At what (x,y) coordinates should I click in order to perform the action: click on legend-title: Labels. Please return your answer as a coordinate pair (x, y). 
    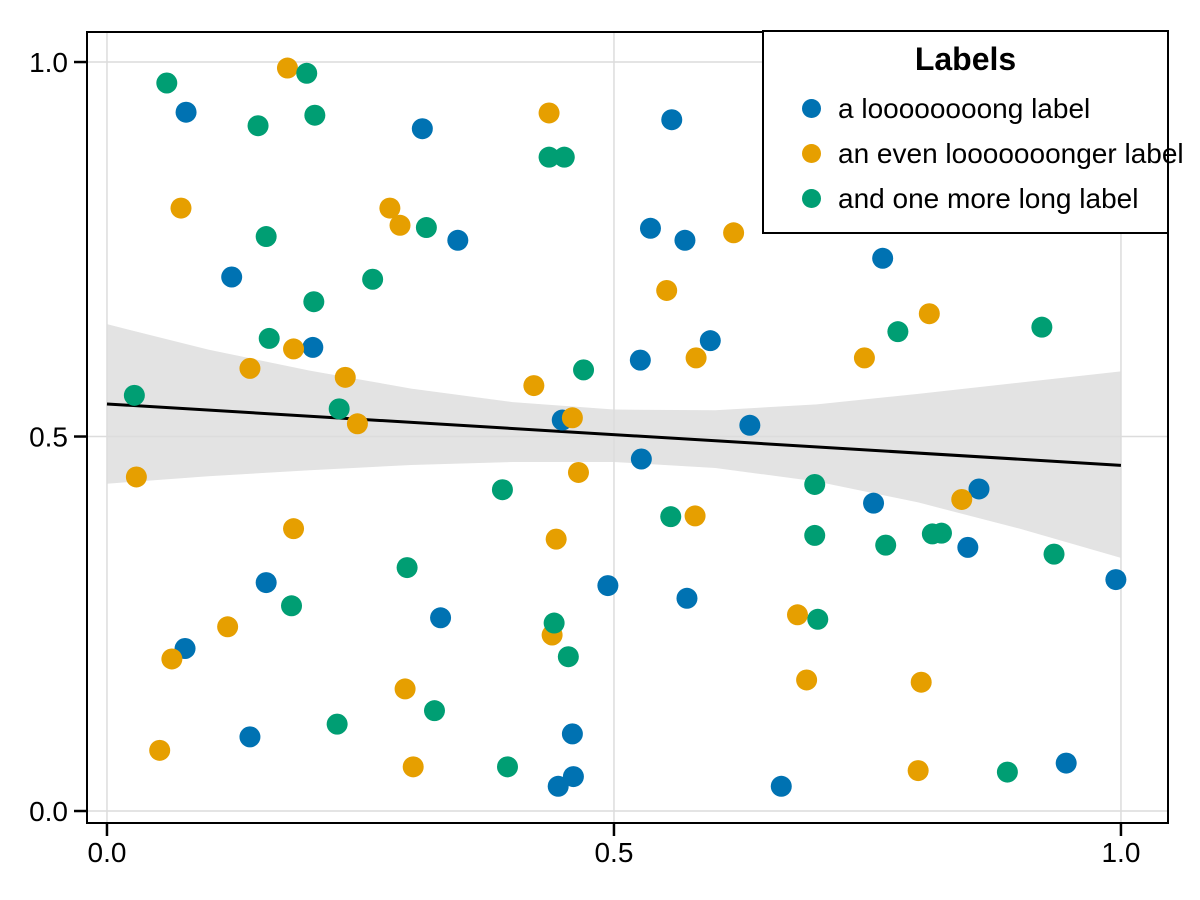
    Looking at the image, I should click on (965, 59).